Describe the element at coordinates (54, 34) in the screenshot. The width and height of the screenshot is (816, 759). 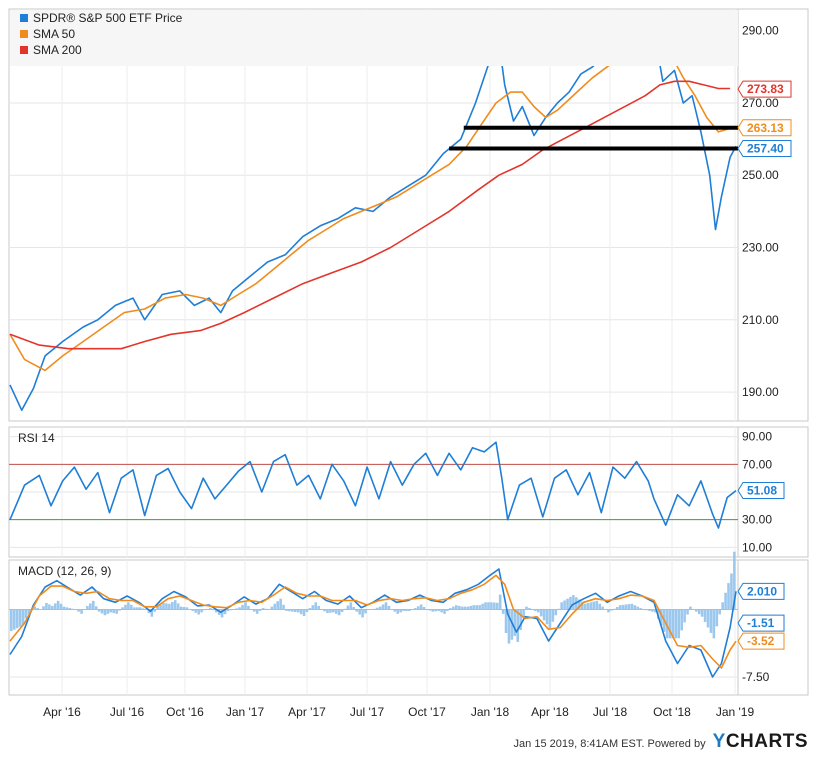
I see `legend-entry: SMA 50` at that location.